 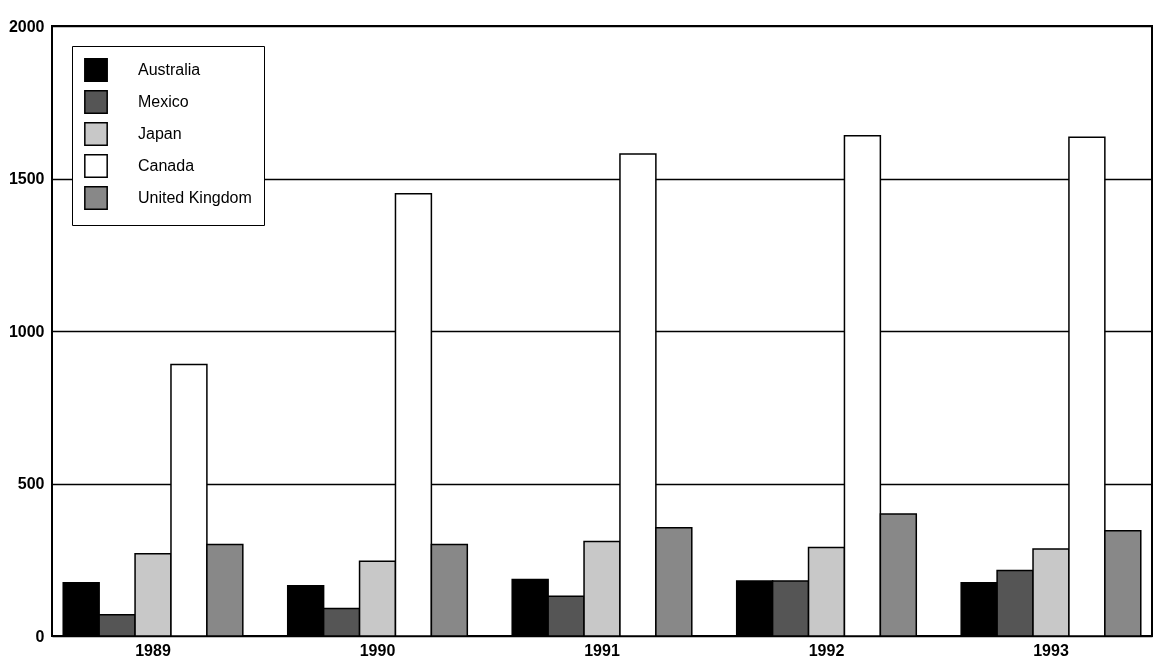 I want to click on x-tick-label: 1992, so click(x=826, y=650).